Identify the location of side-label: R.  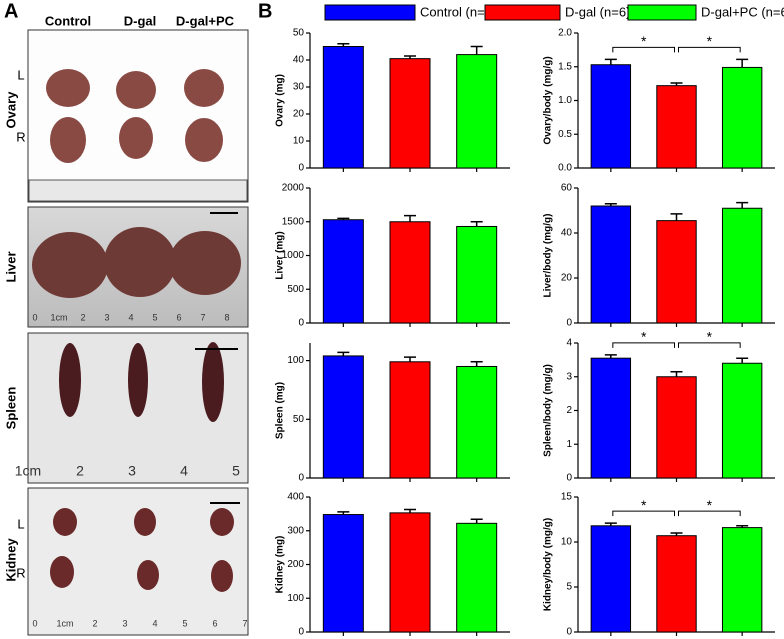
(20, 136).